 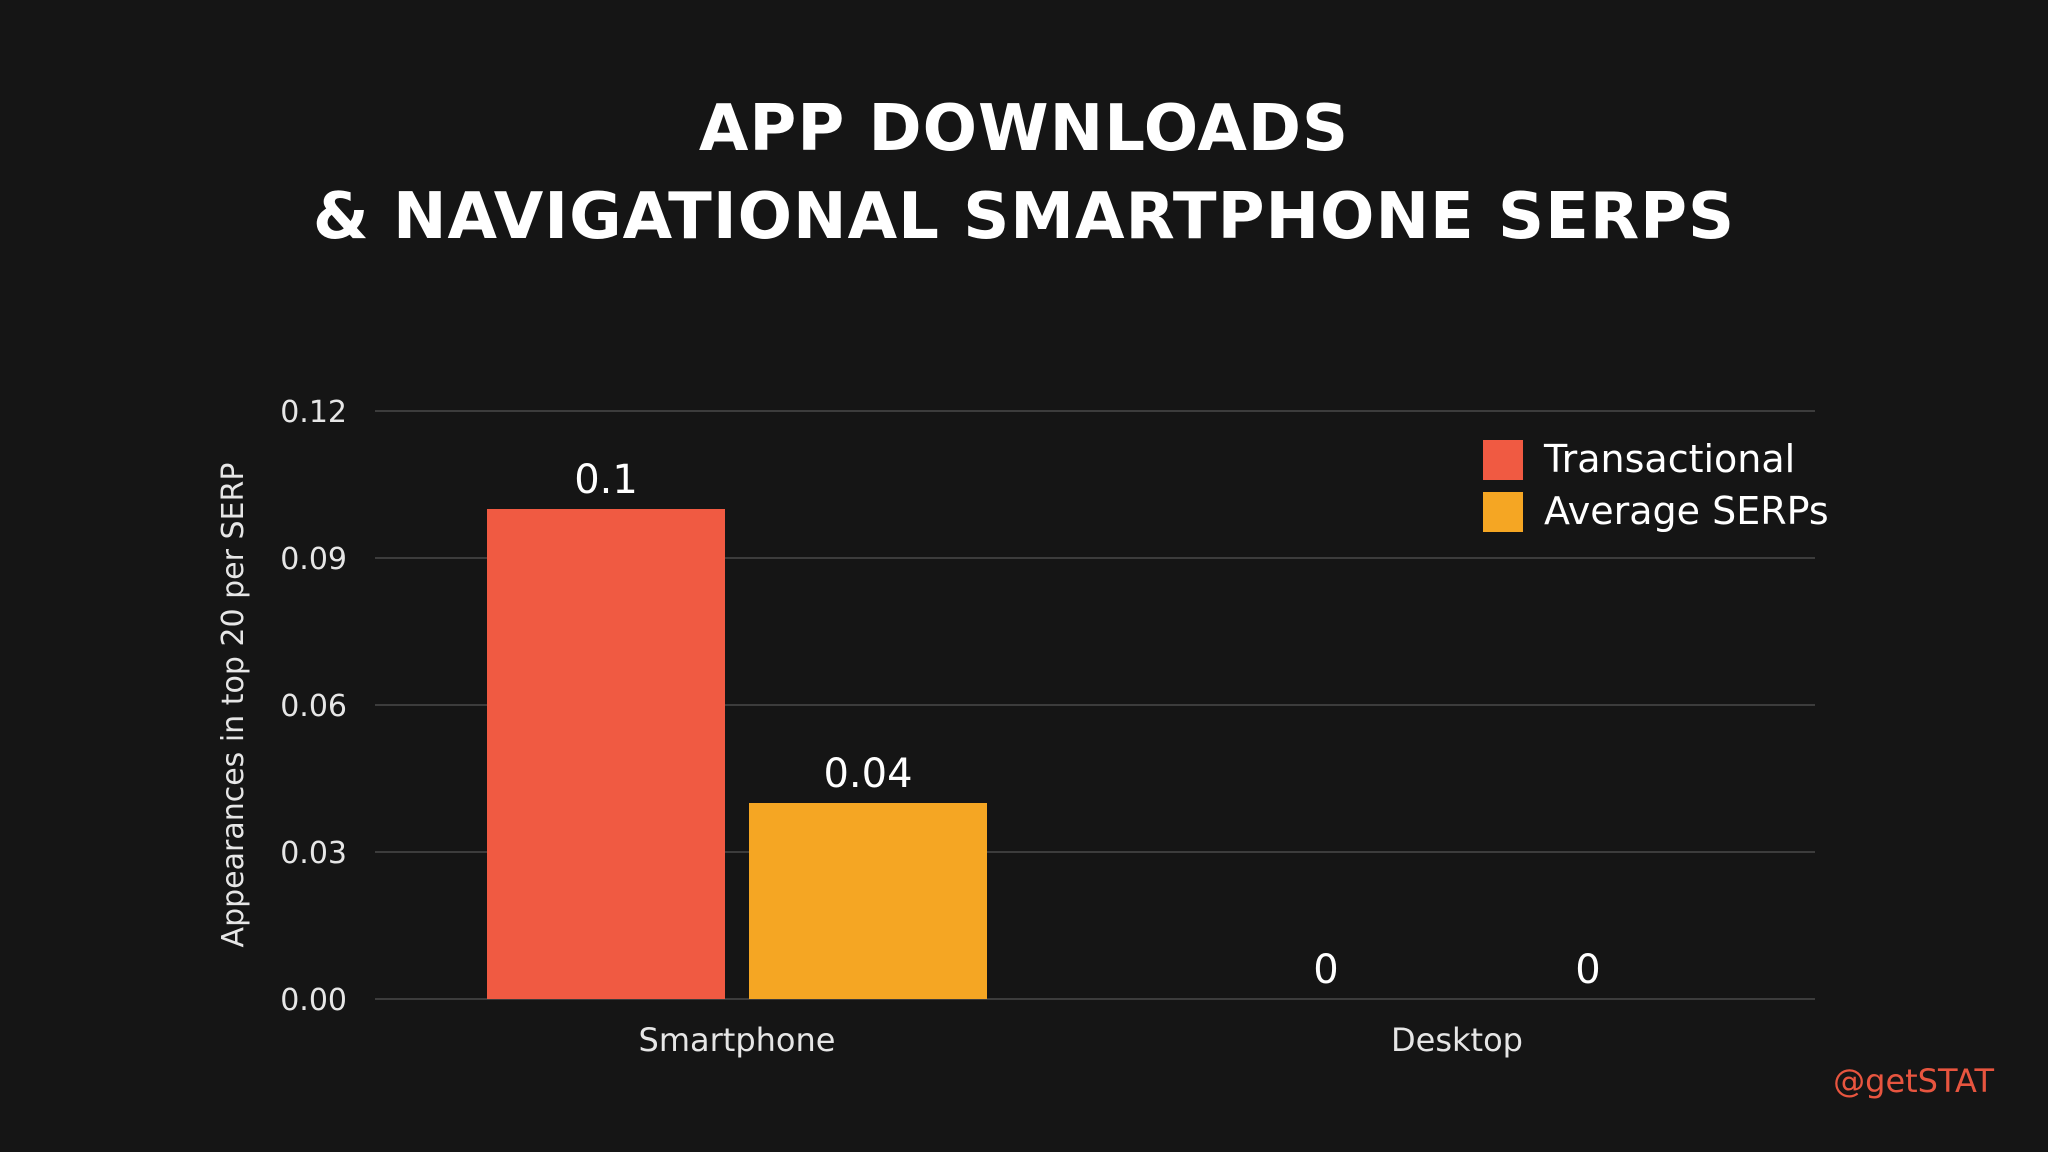 I want to click on y-tick-label: 0.09, so click(x=313, y=559).